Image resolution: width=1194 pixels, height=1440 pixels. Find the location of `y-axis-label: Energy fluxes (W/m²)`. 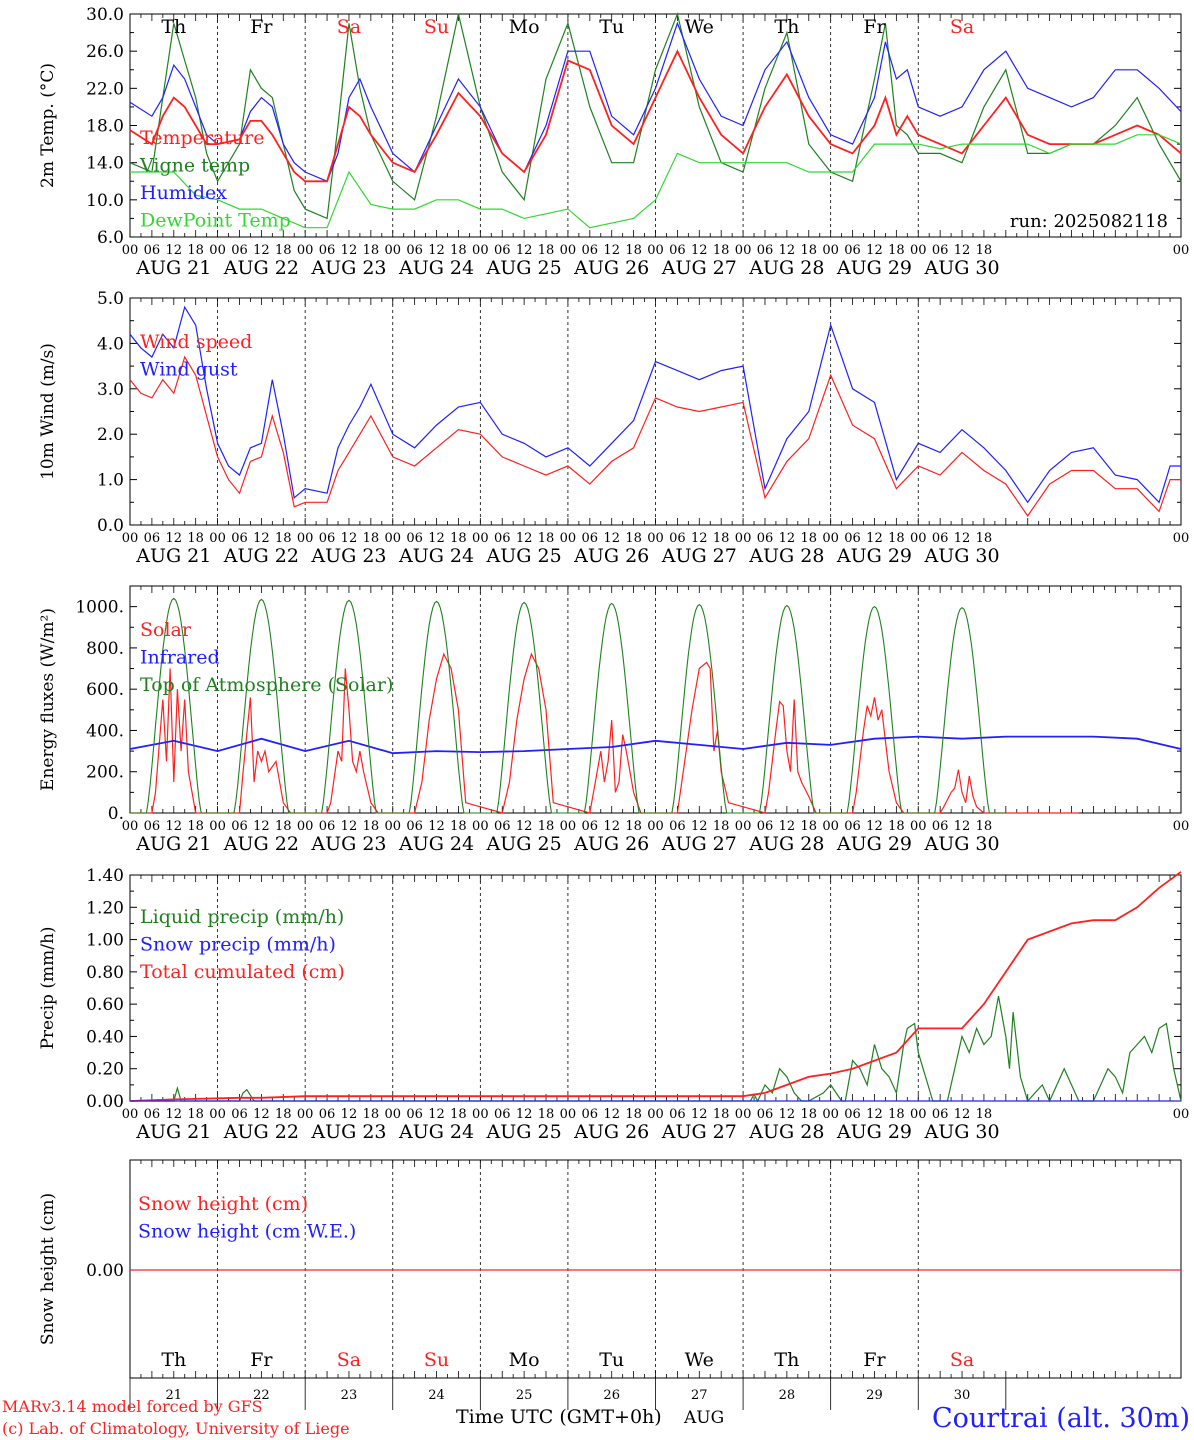

y-axis-label: Energy fluxes (W/m²) is located at coordinates (48, 699).